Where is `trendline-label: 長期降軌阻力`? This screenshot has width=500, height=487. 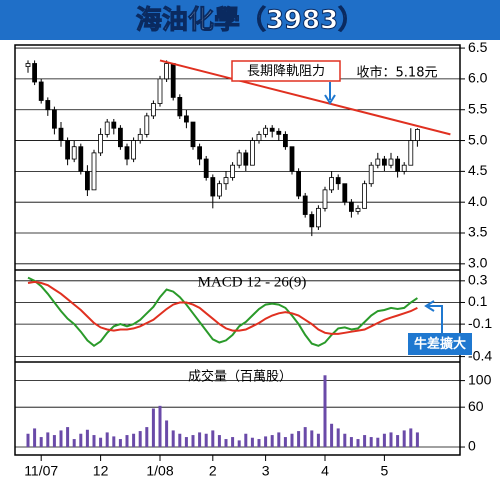 trendline-label: 長期降軌阻力 is located at coordinates (286, 71).